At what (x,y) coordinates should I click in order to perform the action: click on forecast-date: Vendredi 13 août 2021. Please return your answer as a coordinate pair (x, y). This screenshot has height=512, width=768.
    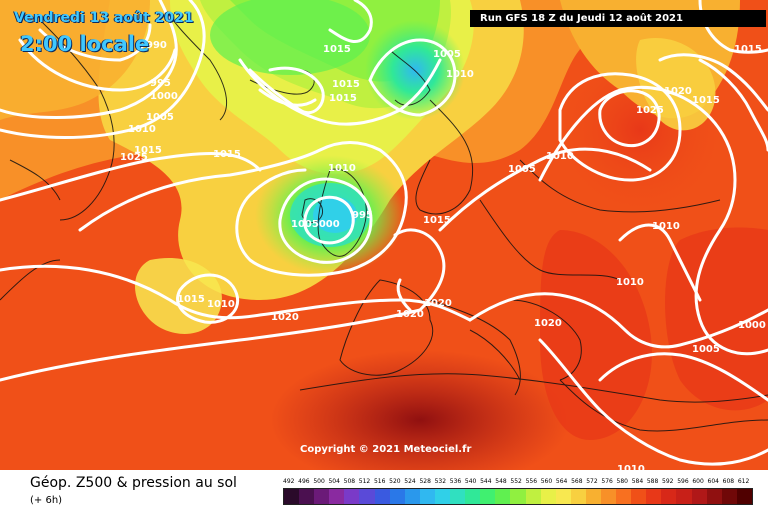
    Looking at the image, I should click on (104, 18).